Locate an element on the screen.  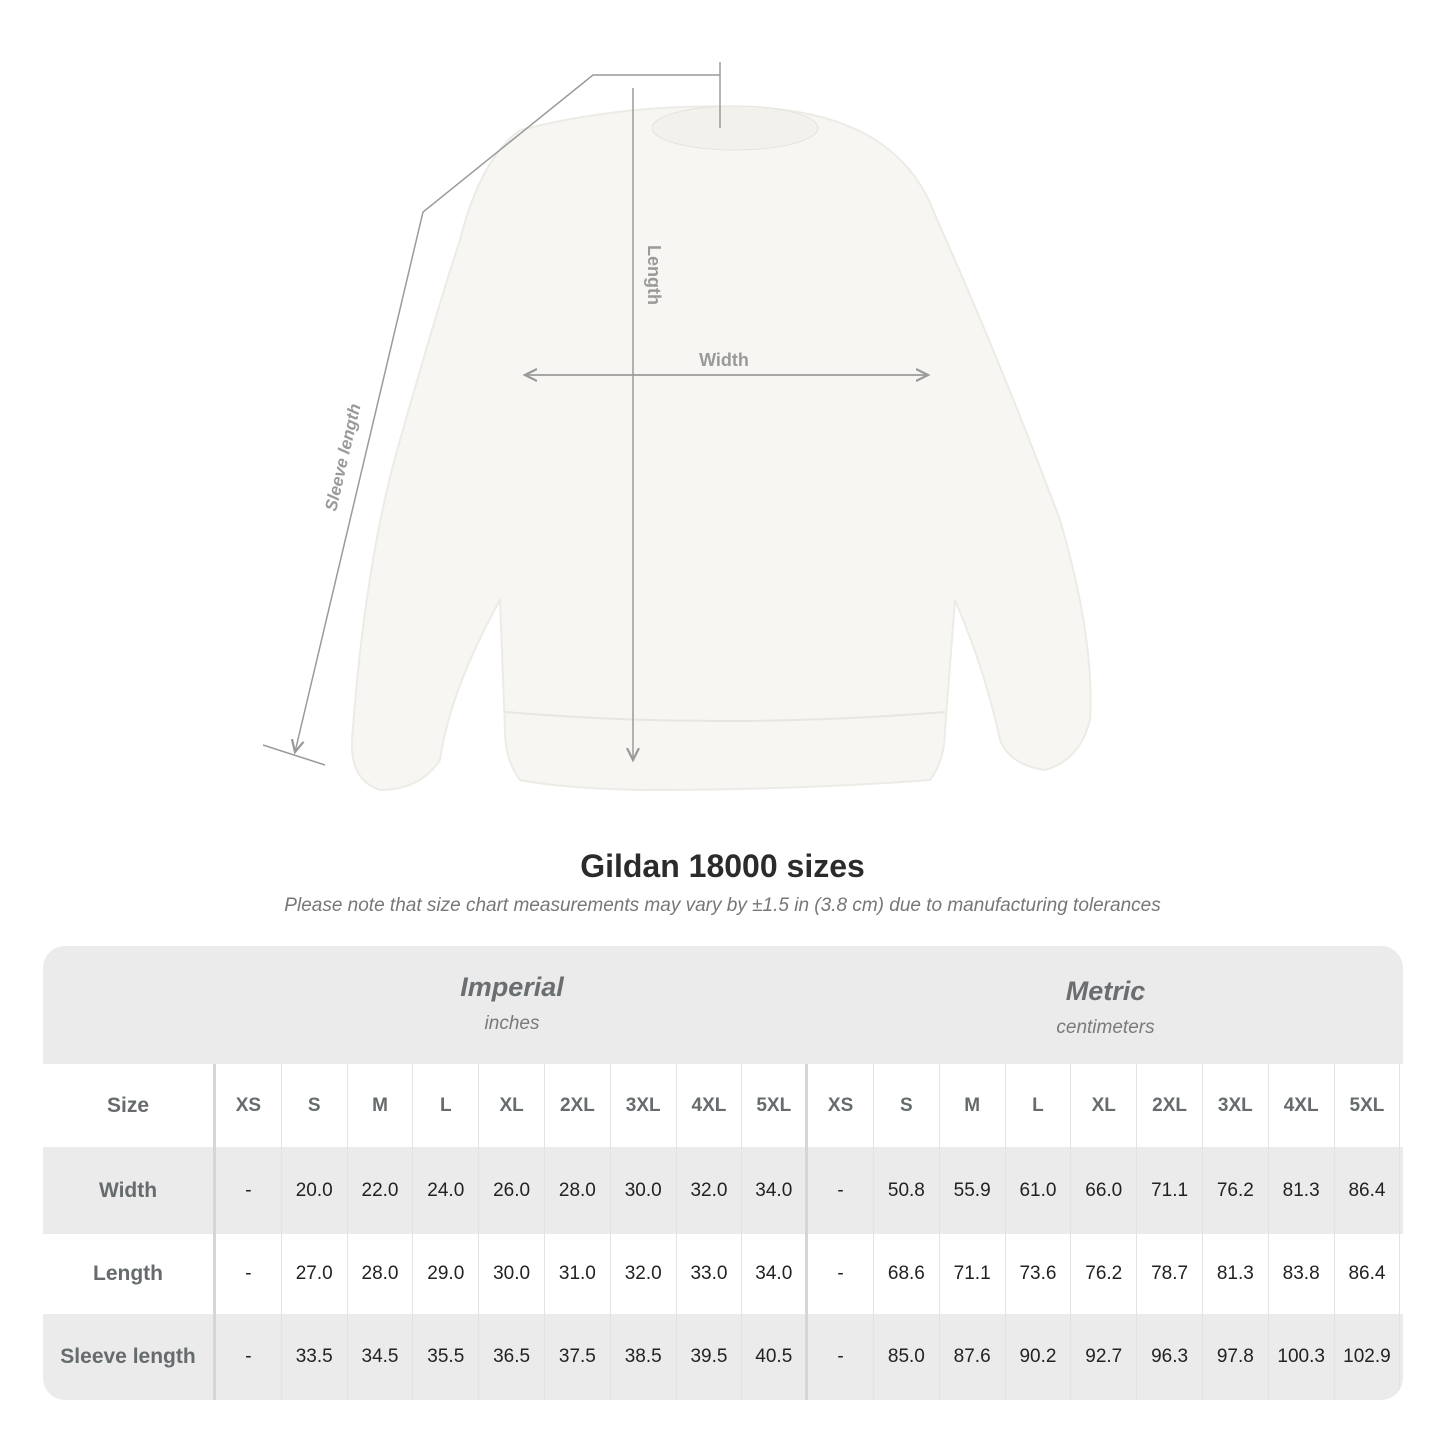
width-measure: Width is located at coordinates (726, 362).